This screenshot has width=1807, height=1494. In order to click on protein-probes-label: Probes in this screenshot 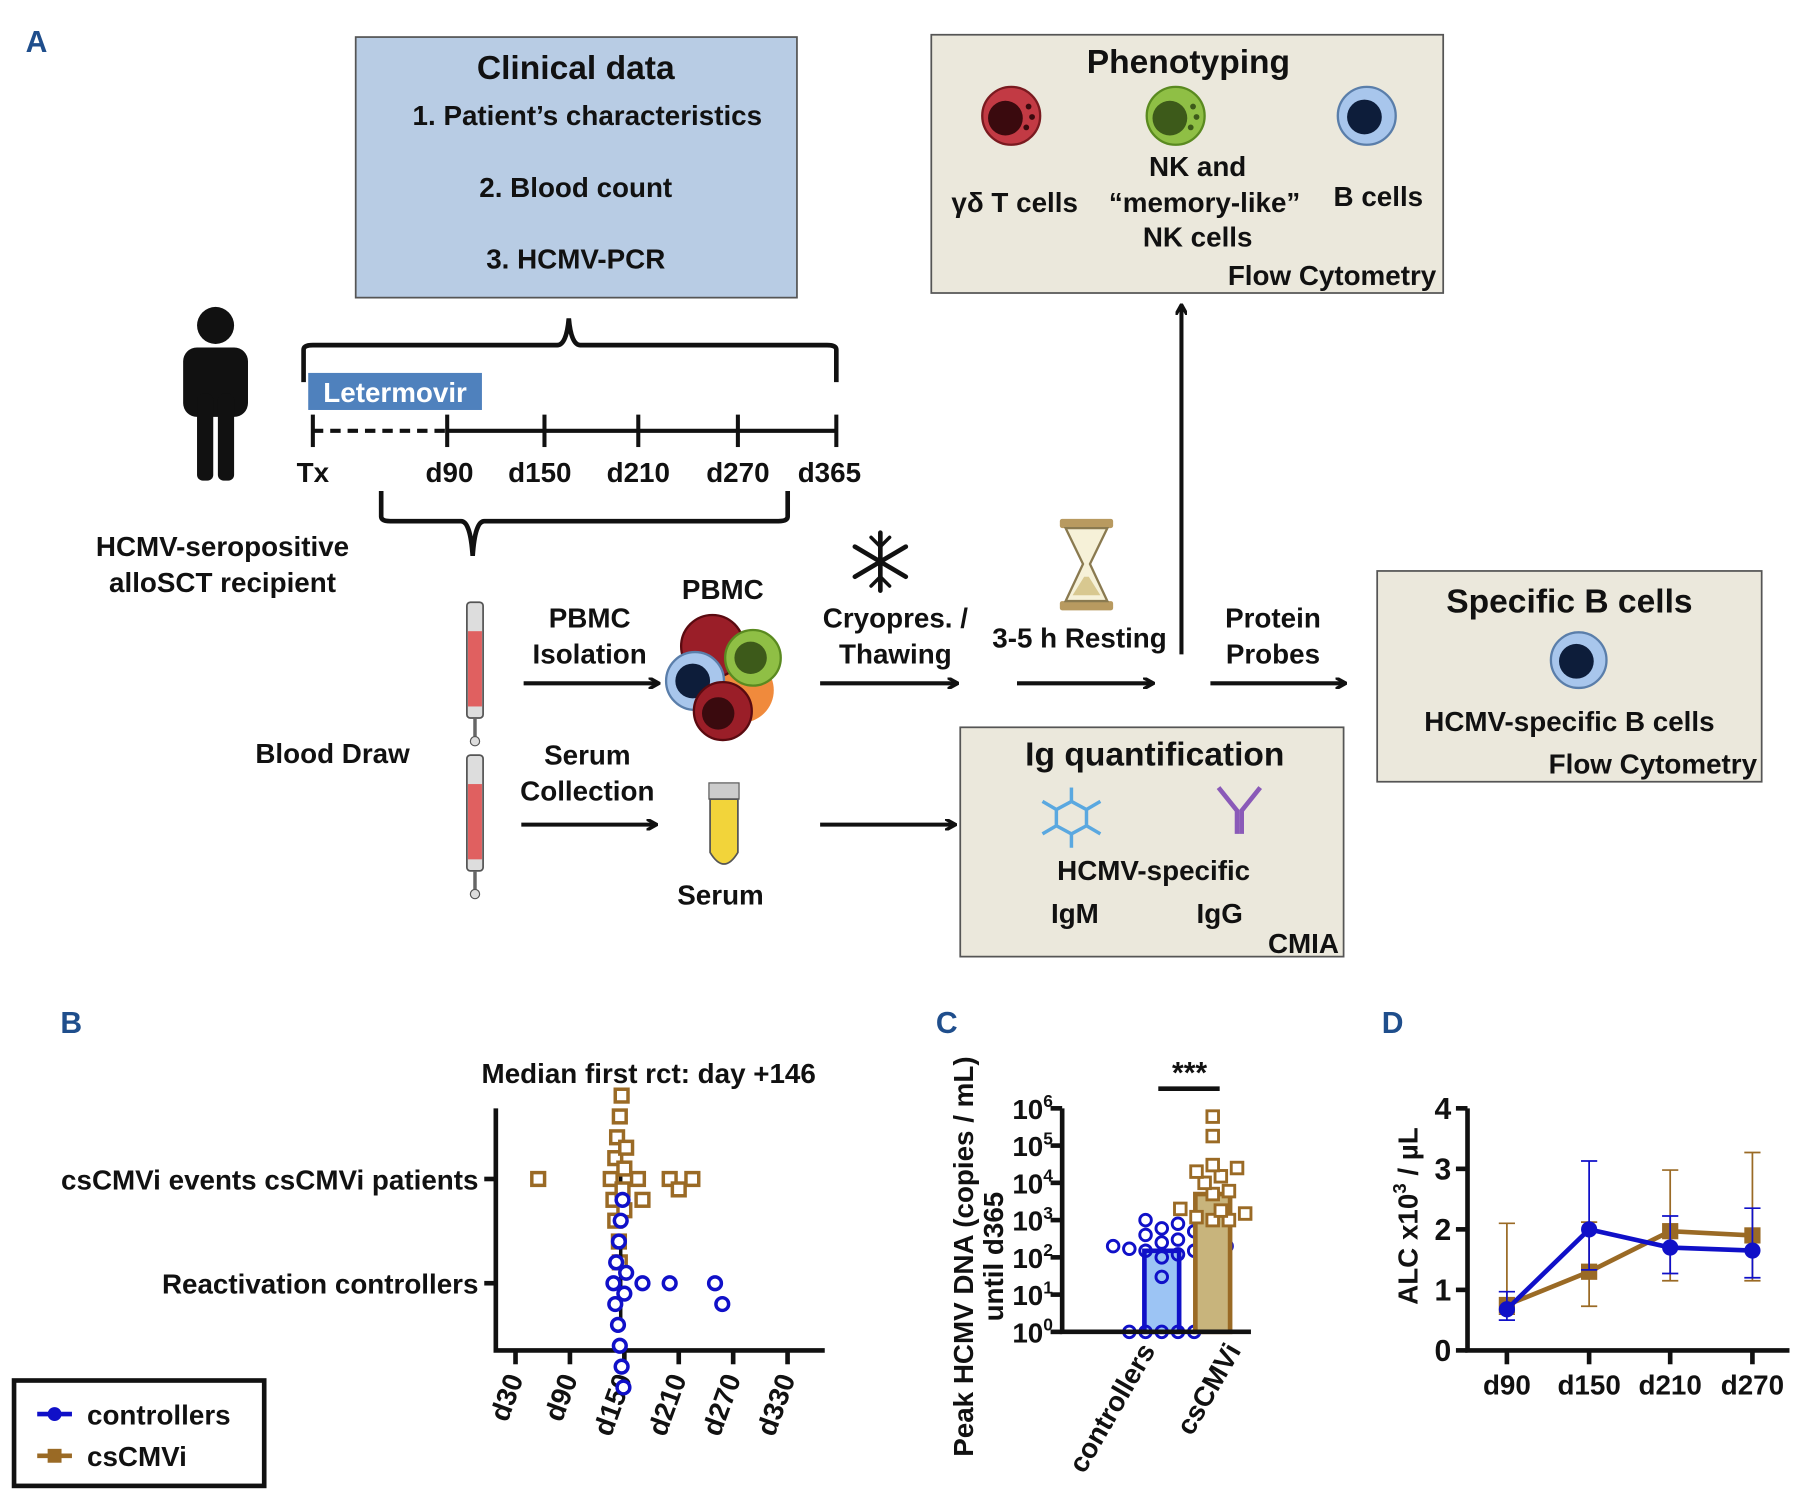, I will do `click(1273, 654)`.